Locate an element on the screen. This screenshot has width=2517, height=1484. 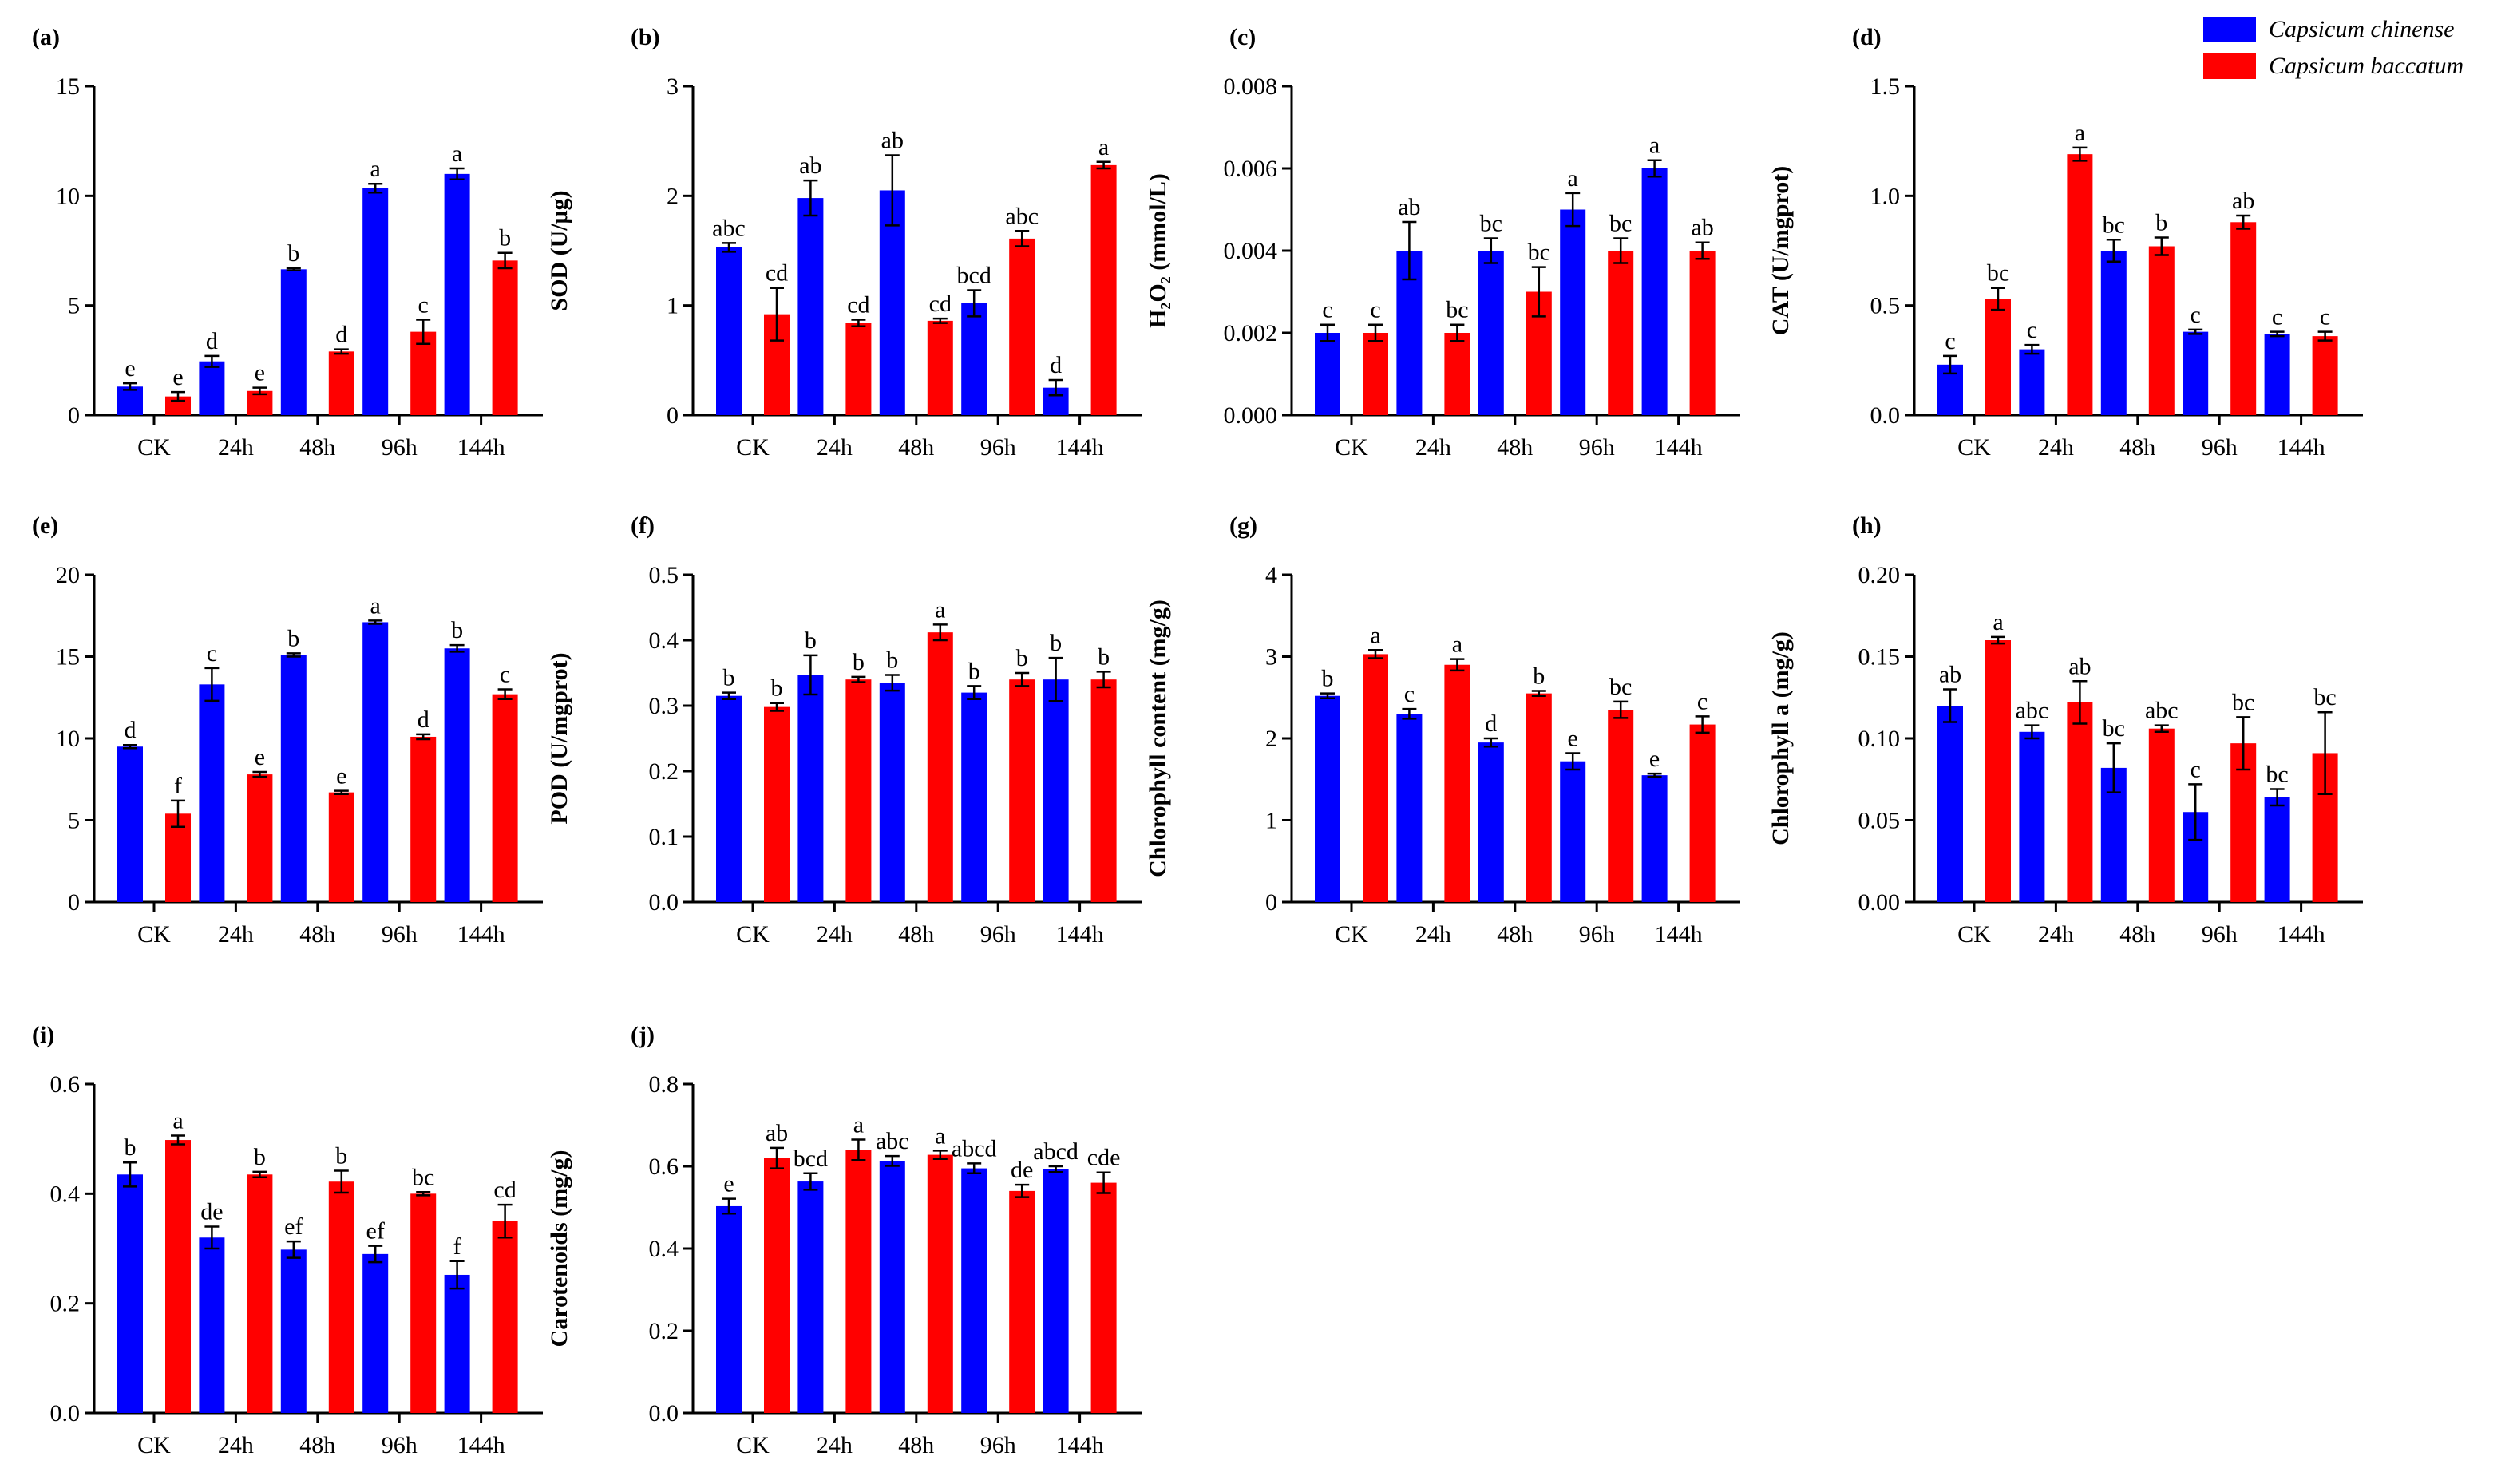
panel-d-significance-letter: c is located at coordinates (2032, 330).